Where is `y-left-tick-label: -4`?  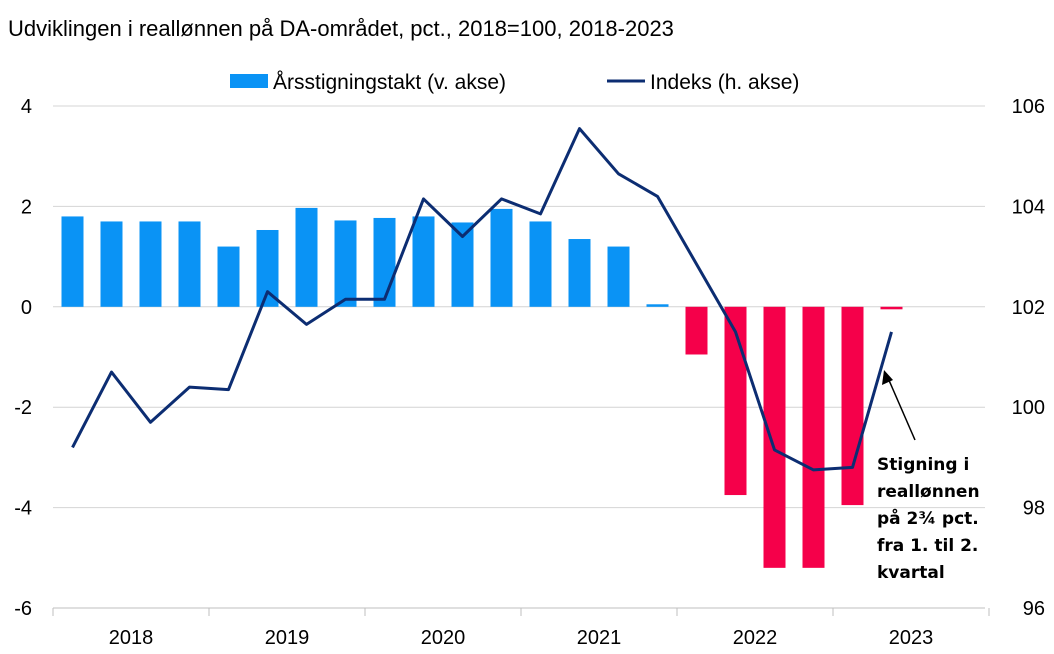 y-left-tick-label: -4 is located at coordinates (23, 509).